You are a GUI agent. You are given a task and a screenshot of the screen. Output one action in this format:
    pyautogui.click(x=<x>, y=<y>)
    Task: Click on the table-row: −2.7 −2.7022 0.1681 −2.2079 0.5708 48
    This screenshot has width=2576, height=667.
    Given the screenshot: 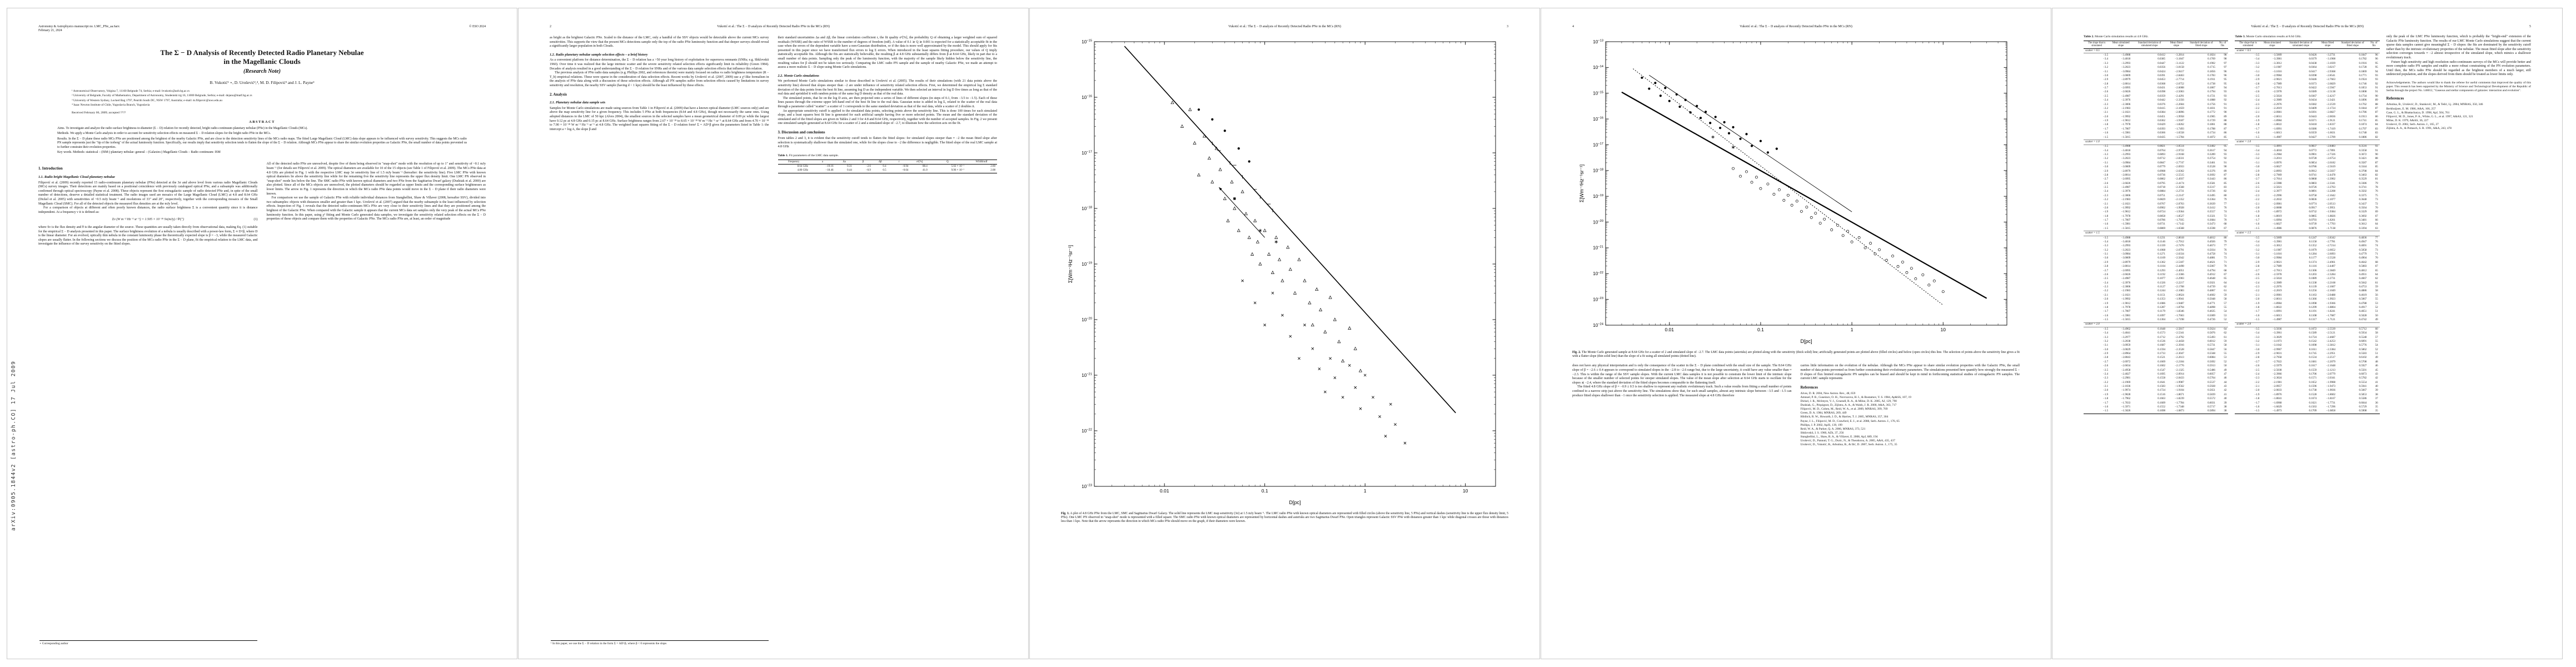 What is the action you would take?
    pyautogui.click(x=2316, y=362)
    